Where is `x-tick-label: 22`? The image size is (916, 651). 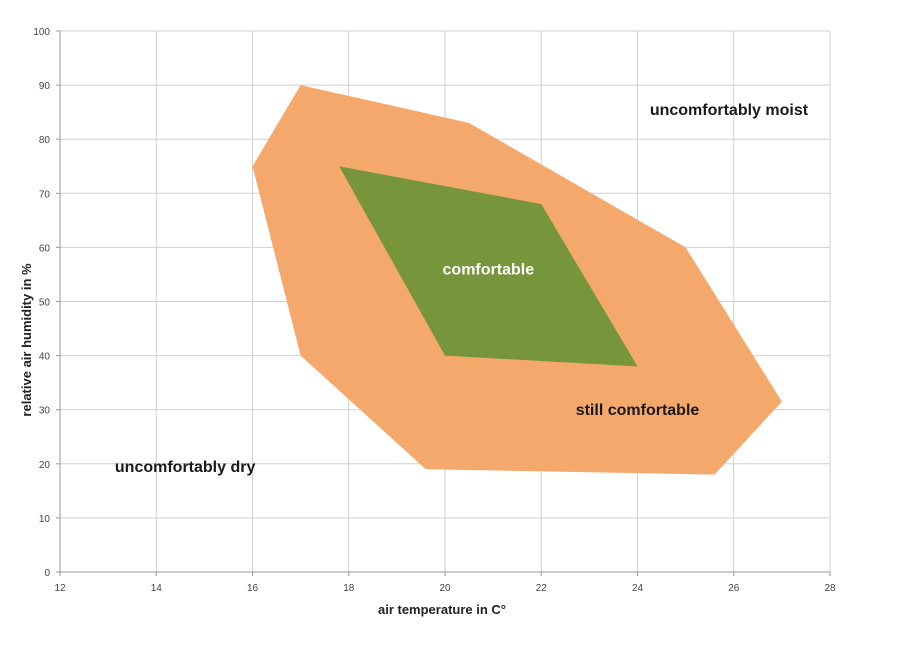
x-tick-label: 22 is located at coordinates (542, 588).